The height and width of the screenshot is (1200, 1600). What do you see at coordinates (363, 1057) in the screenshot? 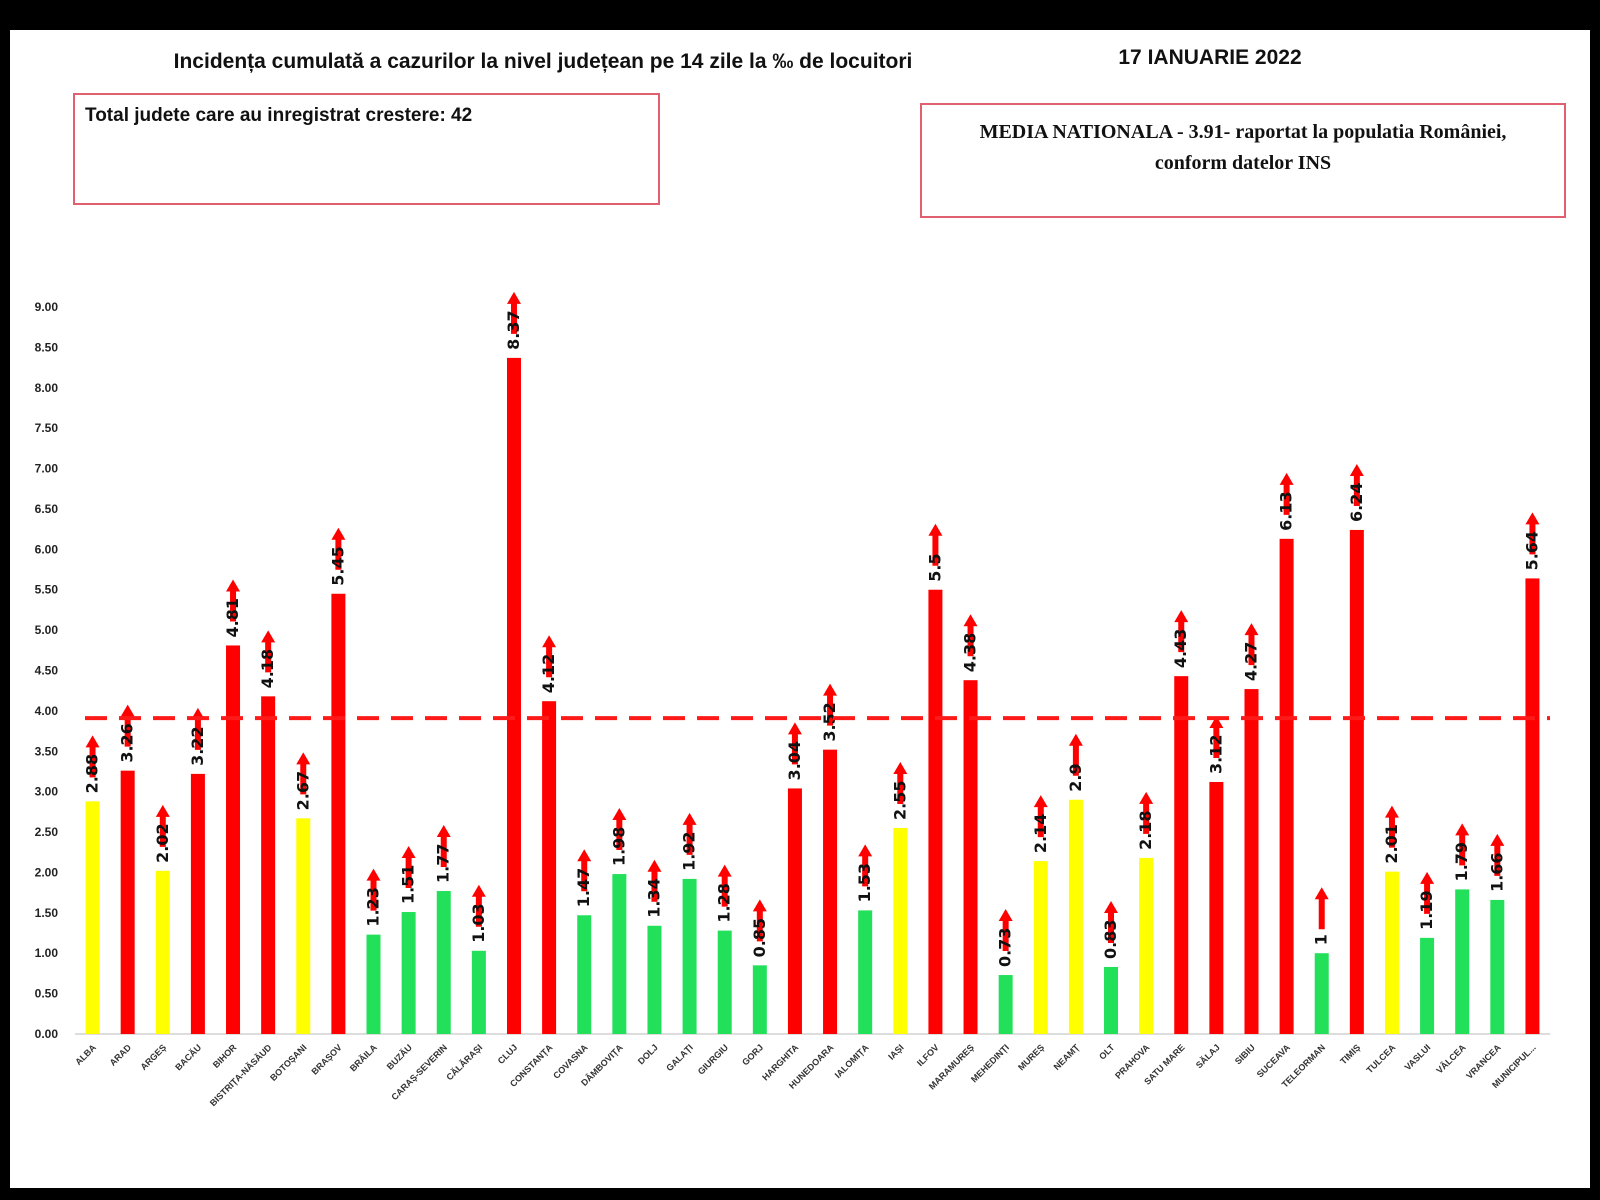
I see `x-category-label: BRĂILA` at bounding box center [363, 1057].